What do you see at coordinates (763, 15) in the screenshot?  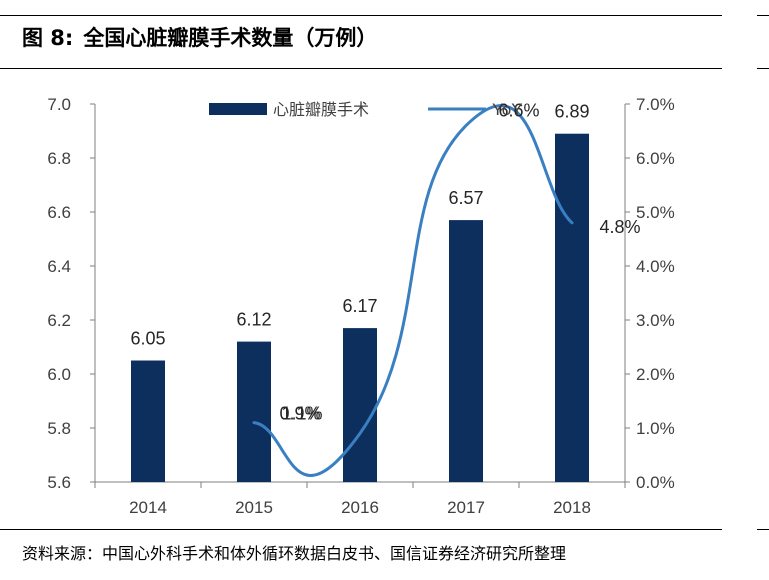 I see `side-mark-top` at bounding box center [763, 15].